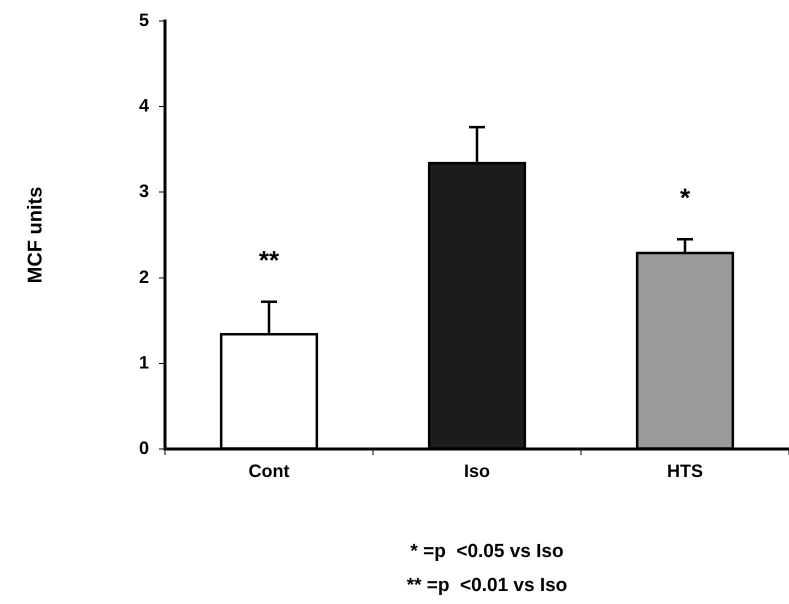 This screenshot has height=604, width=789. Describe the element at coordinates (143, 448) in the screenshot. I see `y-tick-label: 0` at that location.